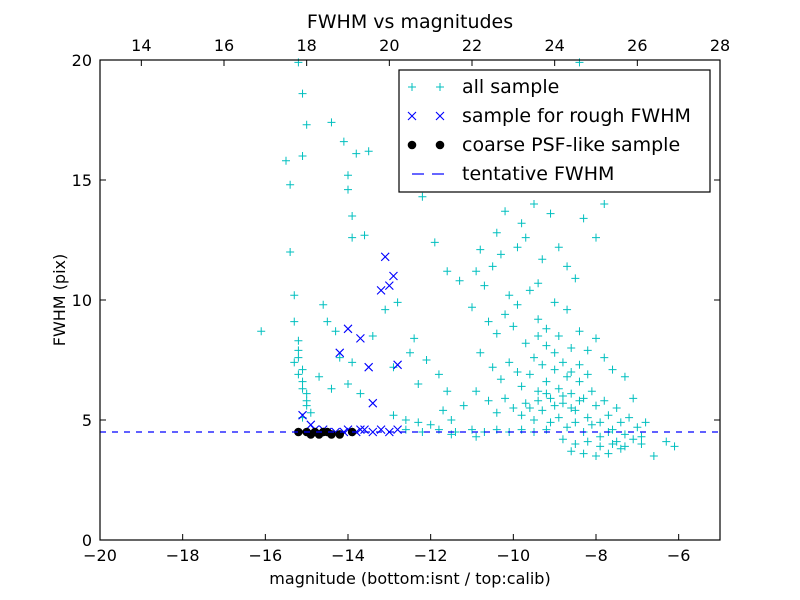 The image size is (800, 600). I want to click on legend-label-coarse-sample: coarse PSF-like sample, so click(571, 145).